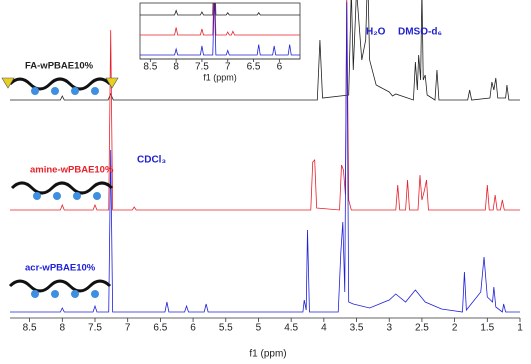 The width and height of the screenshot is (531, 364). What do you see at coordinates (59, 66) in the screenshot?
I see `series-label: FA-wPBAE10%` at bounding box center [59, 66].